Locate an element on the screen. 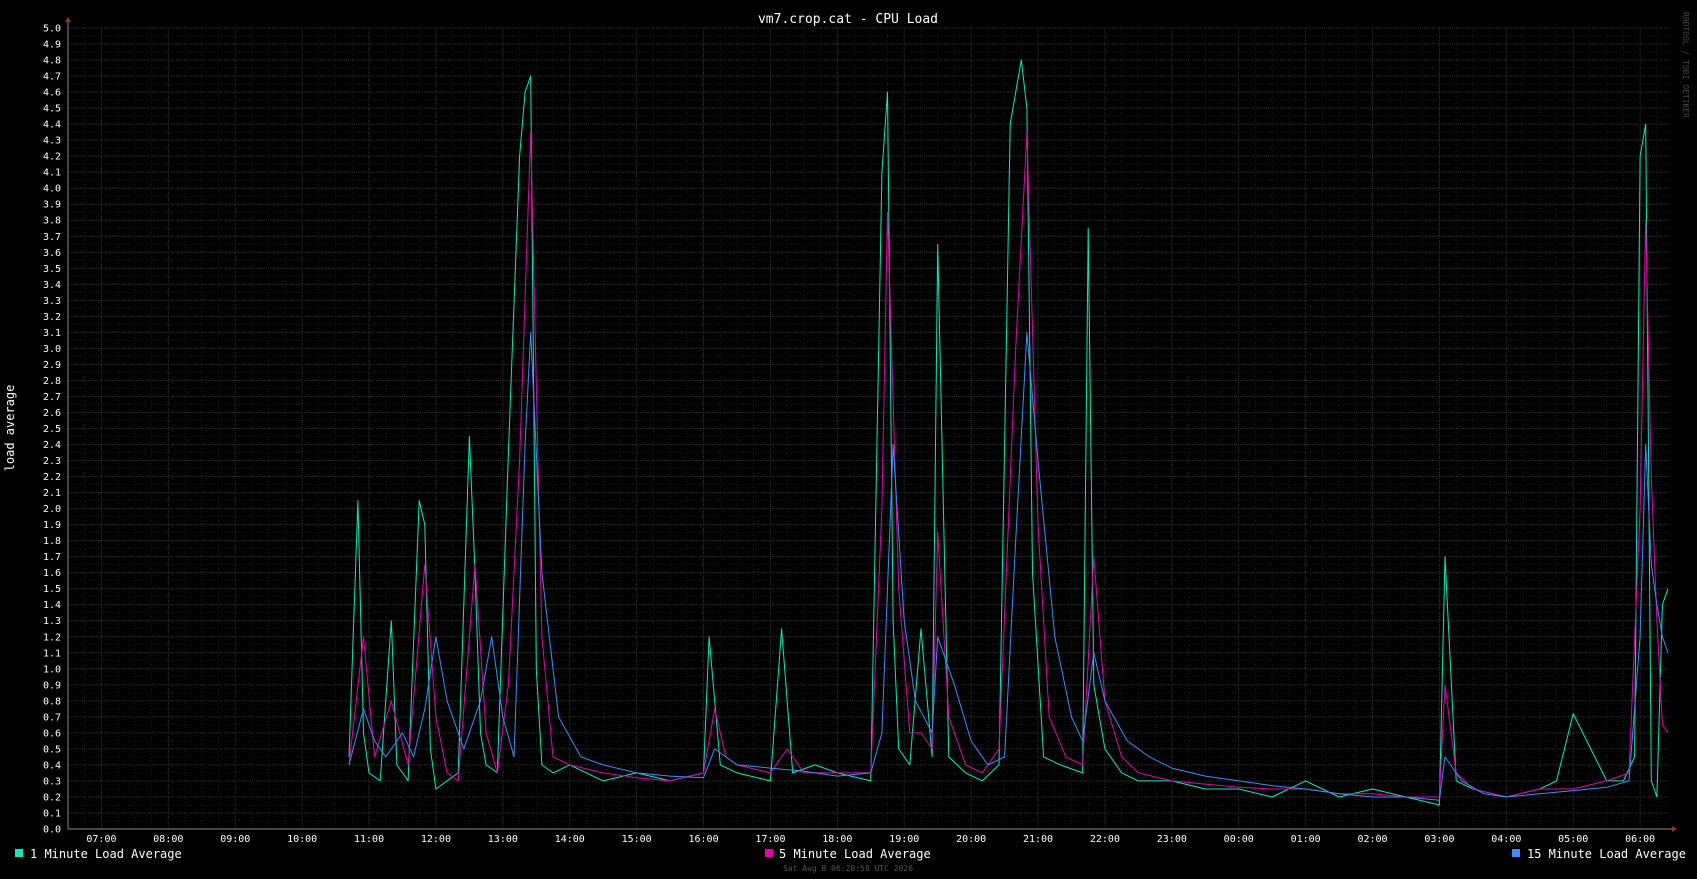  y-tick-label: 0.9 is located at coordinates (52, 685).